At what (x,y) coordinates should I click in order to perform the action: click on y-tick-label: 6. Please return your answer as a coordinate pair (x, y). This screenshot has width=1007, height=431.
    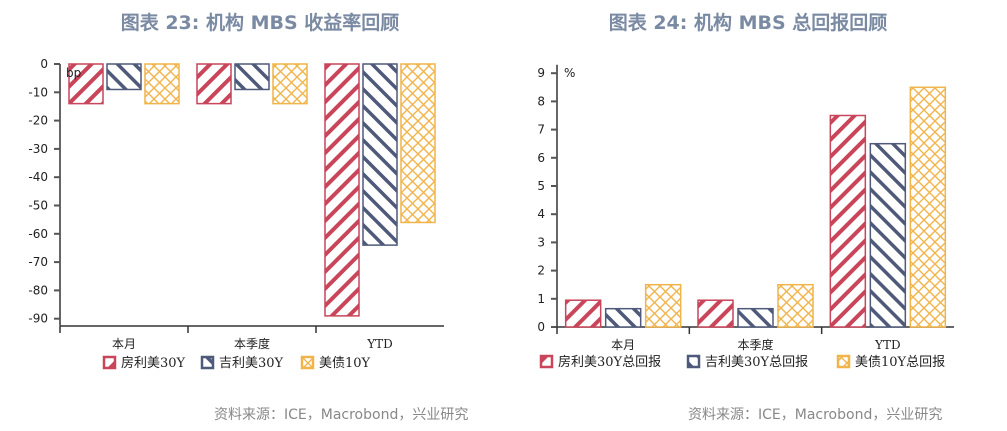
    Looking at the image, I should click on (541, 158).